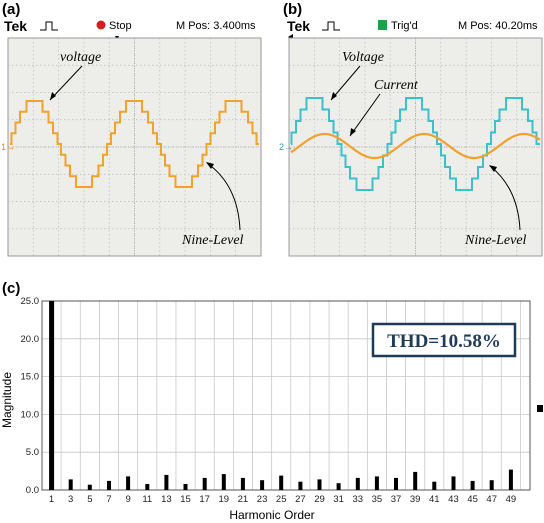  Describe the element at coordinates (7, 400) in the screenshot. I see `panel-c-y-axis-label: Magnitude` at that location.